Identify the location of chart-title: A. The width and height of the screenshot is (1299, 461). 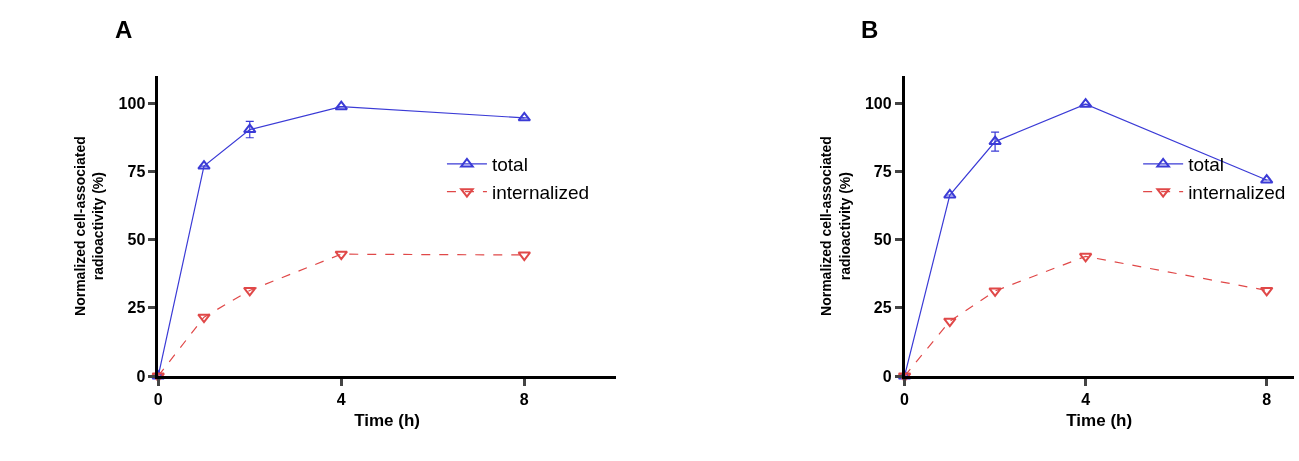
(124, 29).